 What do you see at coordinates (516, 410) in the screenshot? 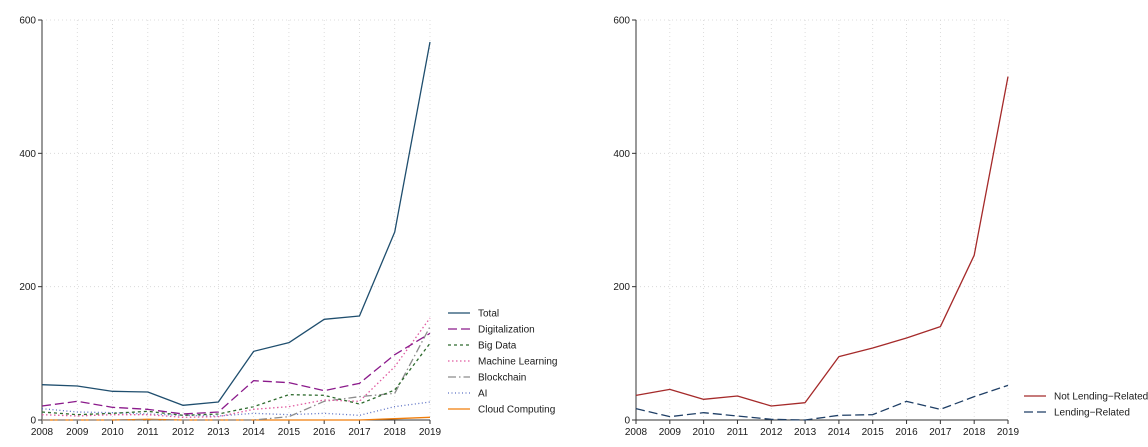
I see `legend-label: Cloud Computing` at bounding box center [516, 410].